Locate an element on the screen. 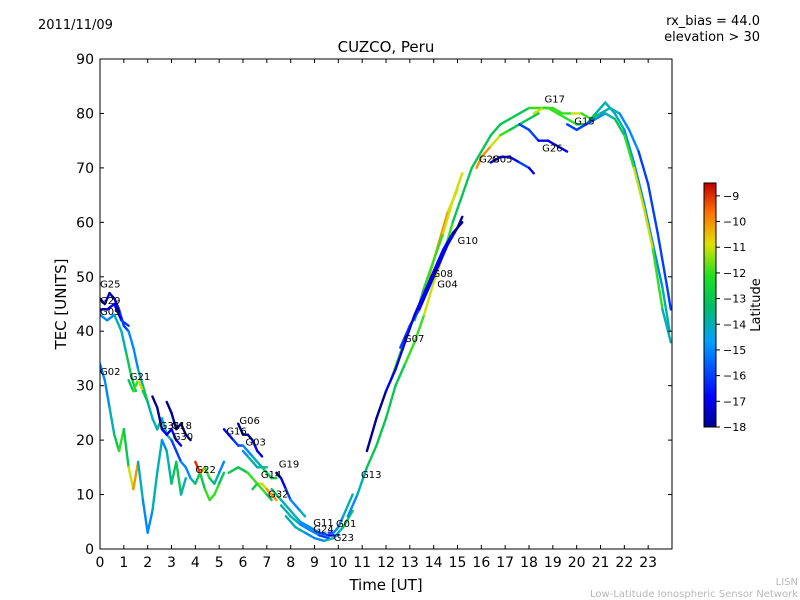  series-g06 is located at coordinates (250, 440).